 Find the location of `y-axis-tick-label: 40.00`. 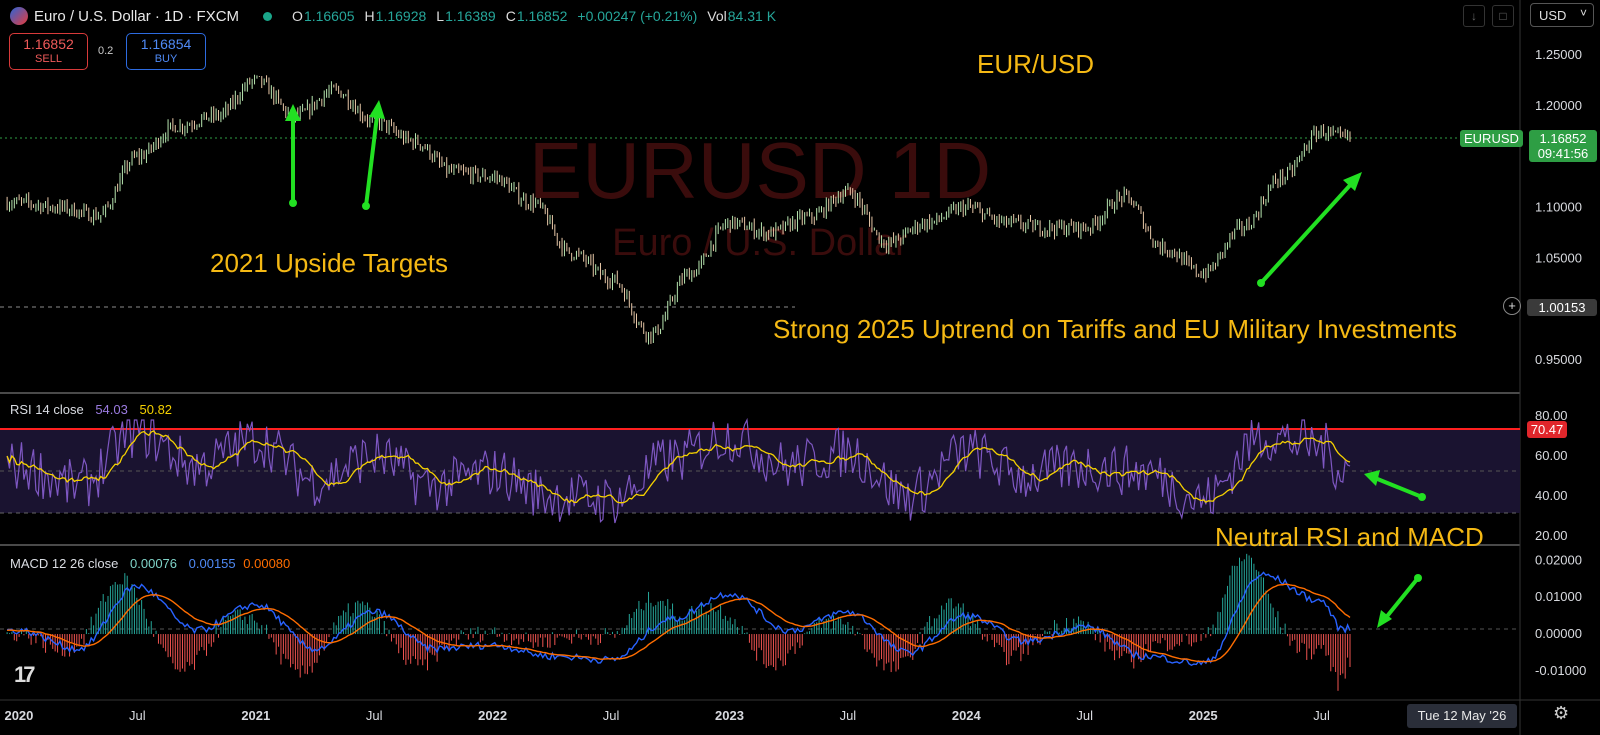

y-axis-tick-label: 40.00 is located at coordinates (1551, 495).